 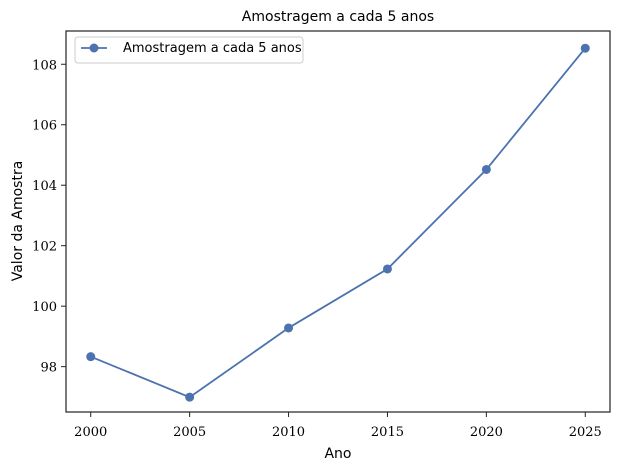 What do you see at coordinates (387, 432) in the screenshot?
I see `x-tick-label: 2015` at bounding box center [387, 432].